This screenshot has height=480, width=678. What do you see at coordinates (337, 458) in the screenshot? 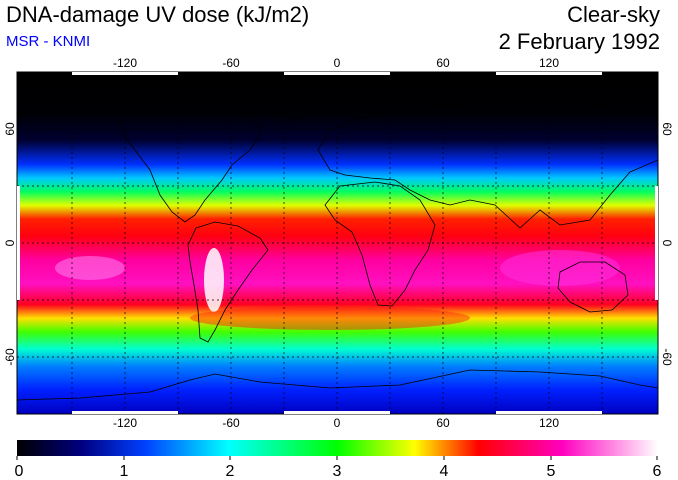
I see `colorbar-ticks` at bounding box center [337, 458].